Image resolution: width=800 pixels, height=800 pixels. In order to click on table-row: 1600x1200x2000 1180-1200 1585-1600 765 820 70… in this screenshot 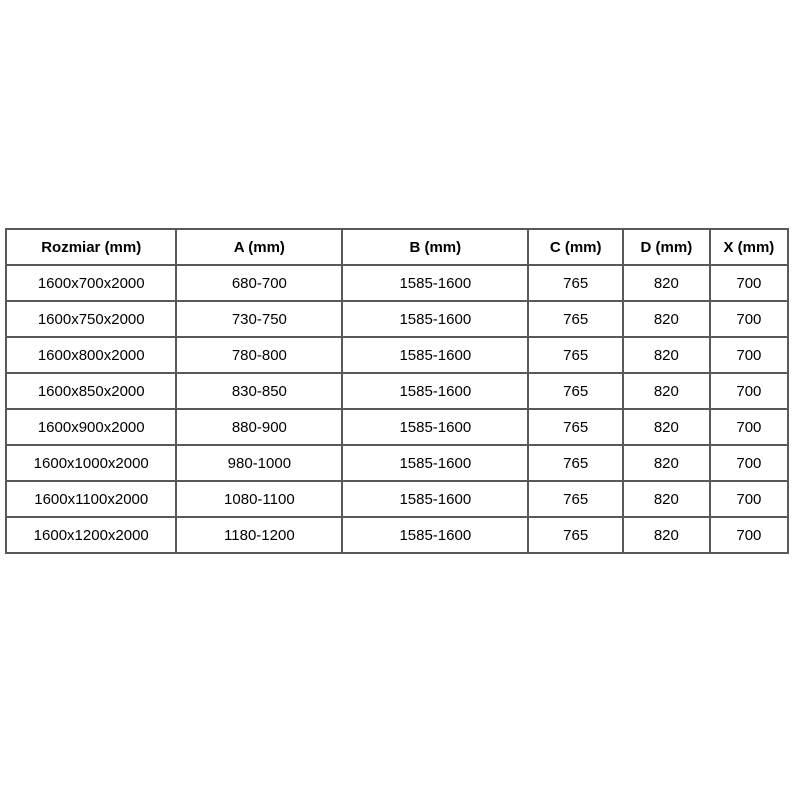, I will do `click(397, 535)`.